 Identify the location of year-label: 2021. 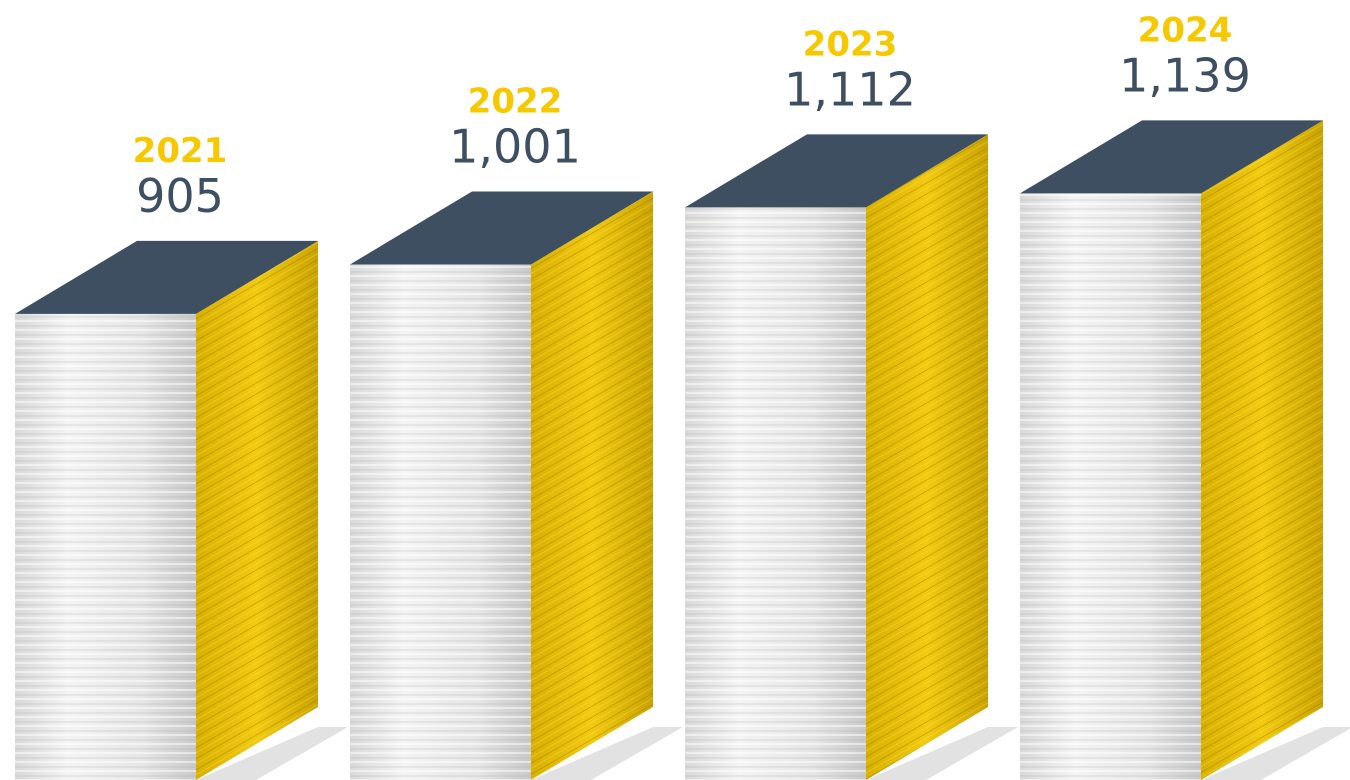
(180, 151).